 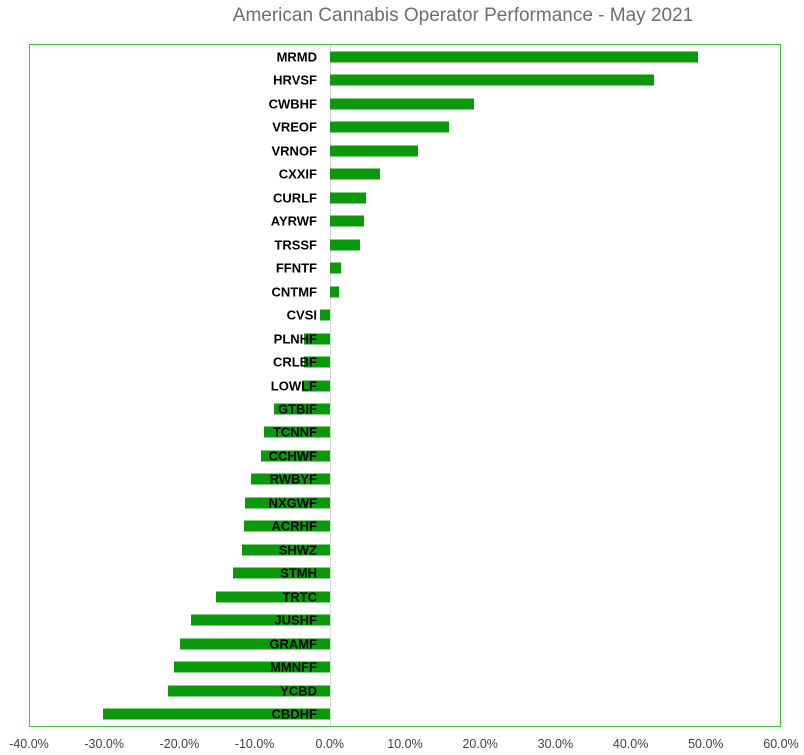 What do you see at coordinates (405, 549) in the screenshot?
I see `bar-row: SHWZ` at bounding box center [405, 549].